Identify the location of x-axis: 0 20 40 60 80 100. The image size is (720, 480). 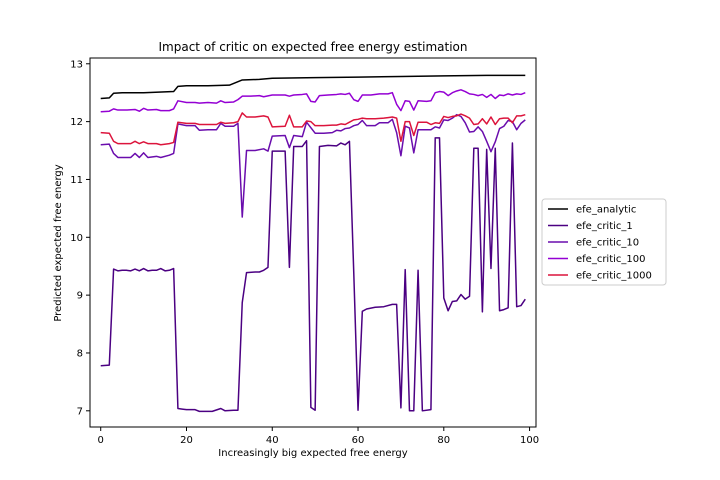
(318, 436).